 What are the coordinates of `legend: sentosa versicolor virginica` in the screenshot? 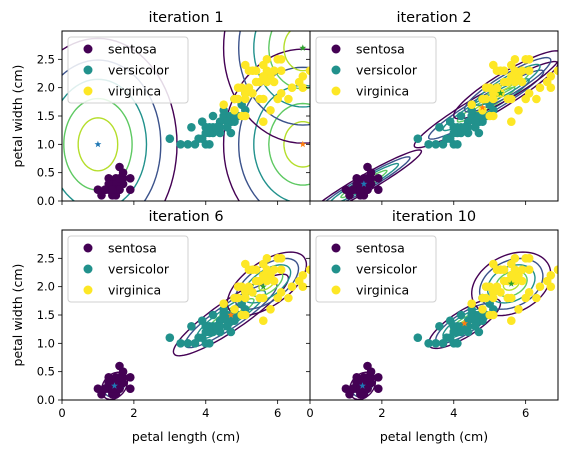 It's located at (376, 70).